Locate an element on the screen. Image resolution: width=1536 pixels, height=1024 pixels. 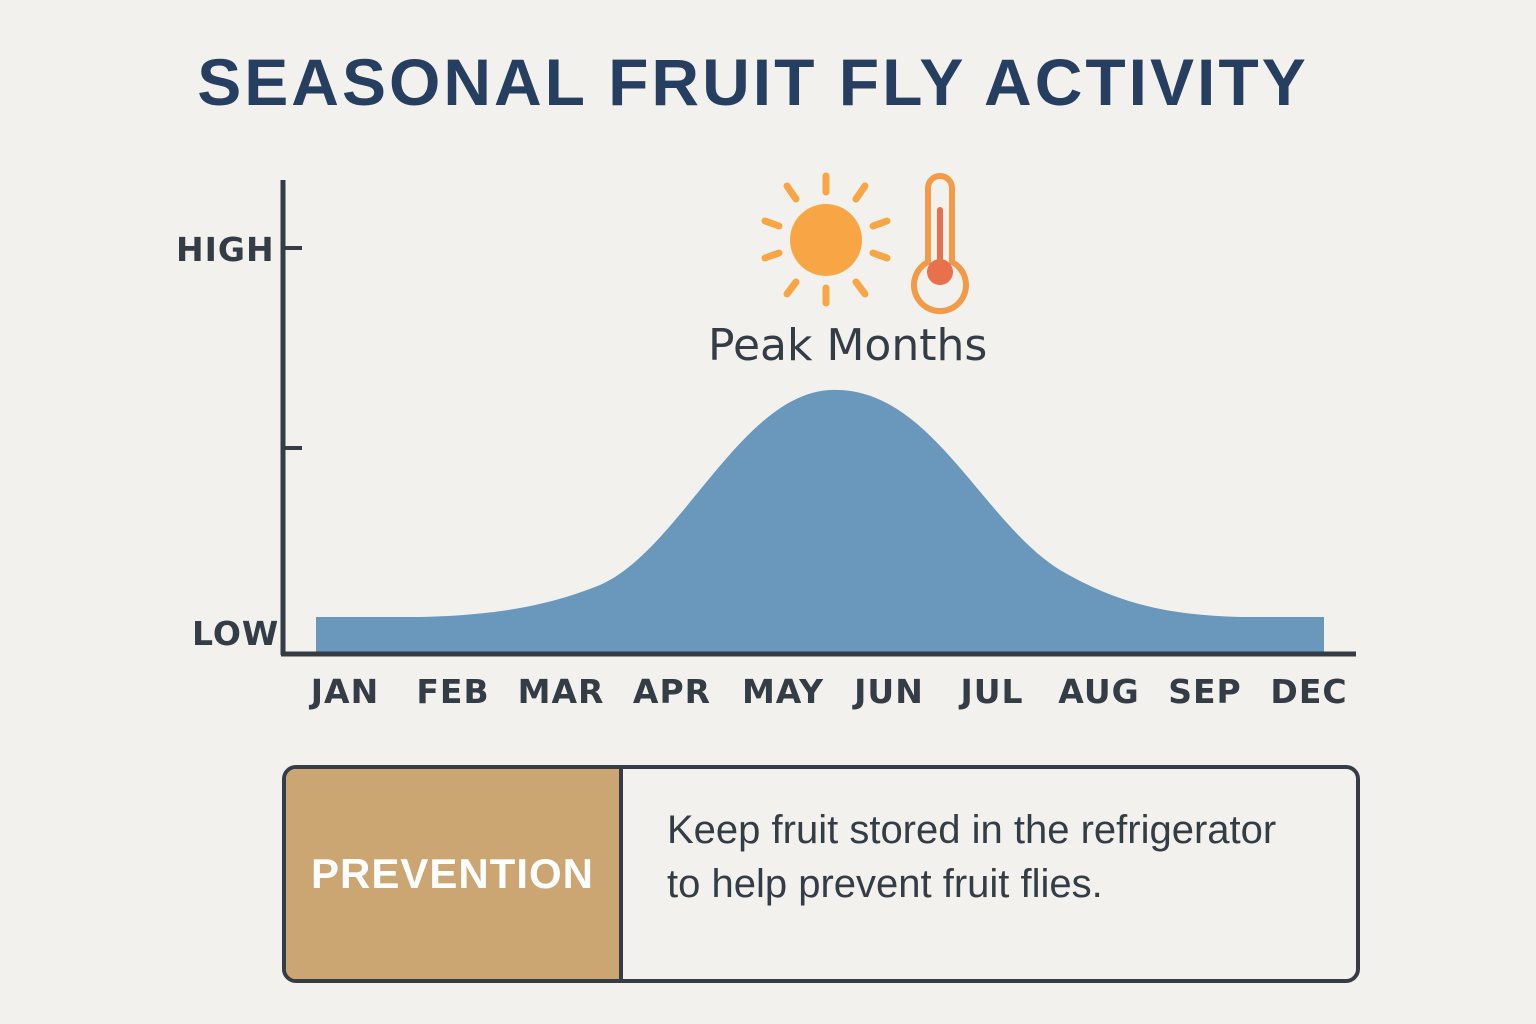
month-label: AUG is located at coordinates (1099, 691).